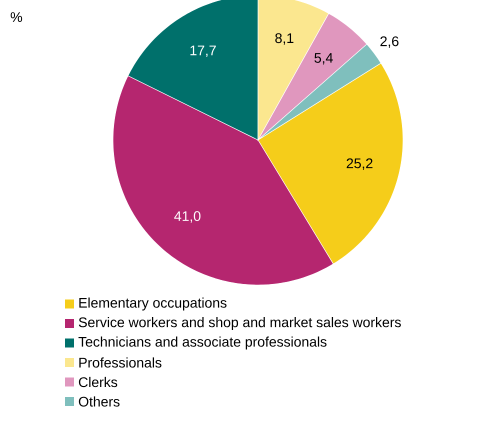  What do you see at coordinates (120, 362) in the screenshot?
I see `legend-label: Professionals` at bounding box center [120, 362].